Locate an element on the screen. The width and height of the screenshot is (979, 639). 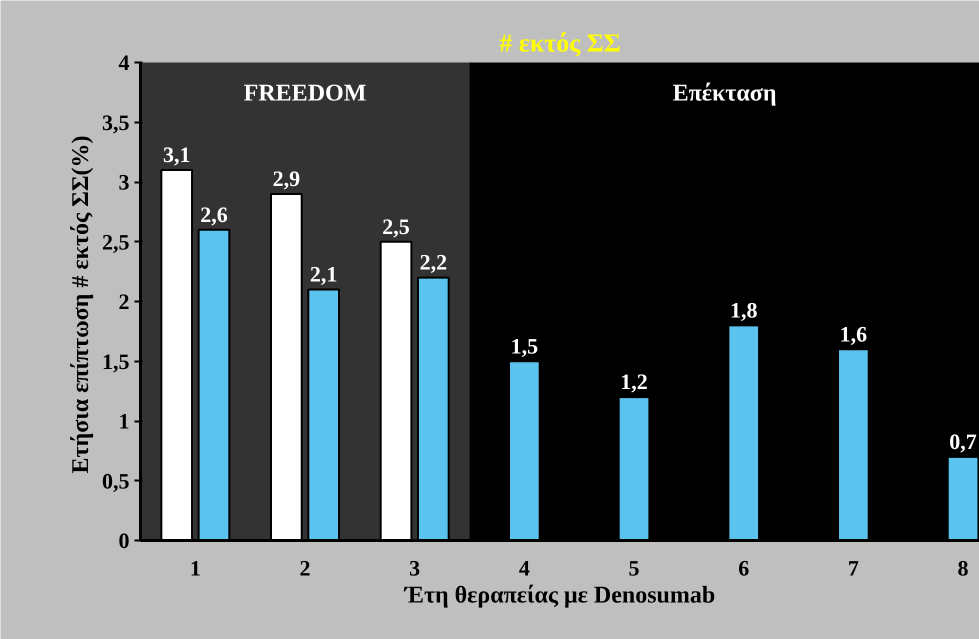
x-tick-label: 7 is located at coordinates (853, 568).